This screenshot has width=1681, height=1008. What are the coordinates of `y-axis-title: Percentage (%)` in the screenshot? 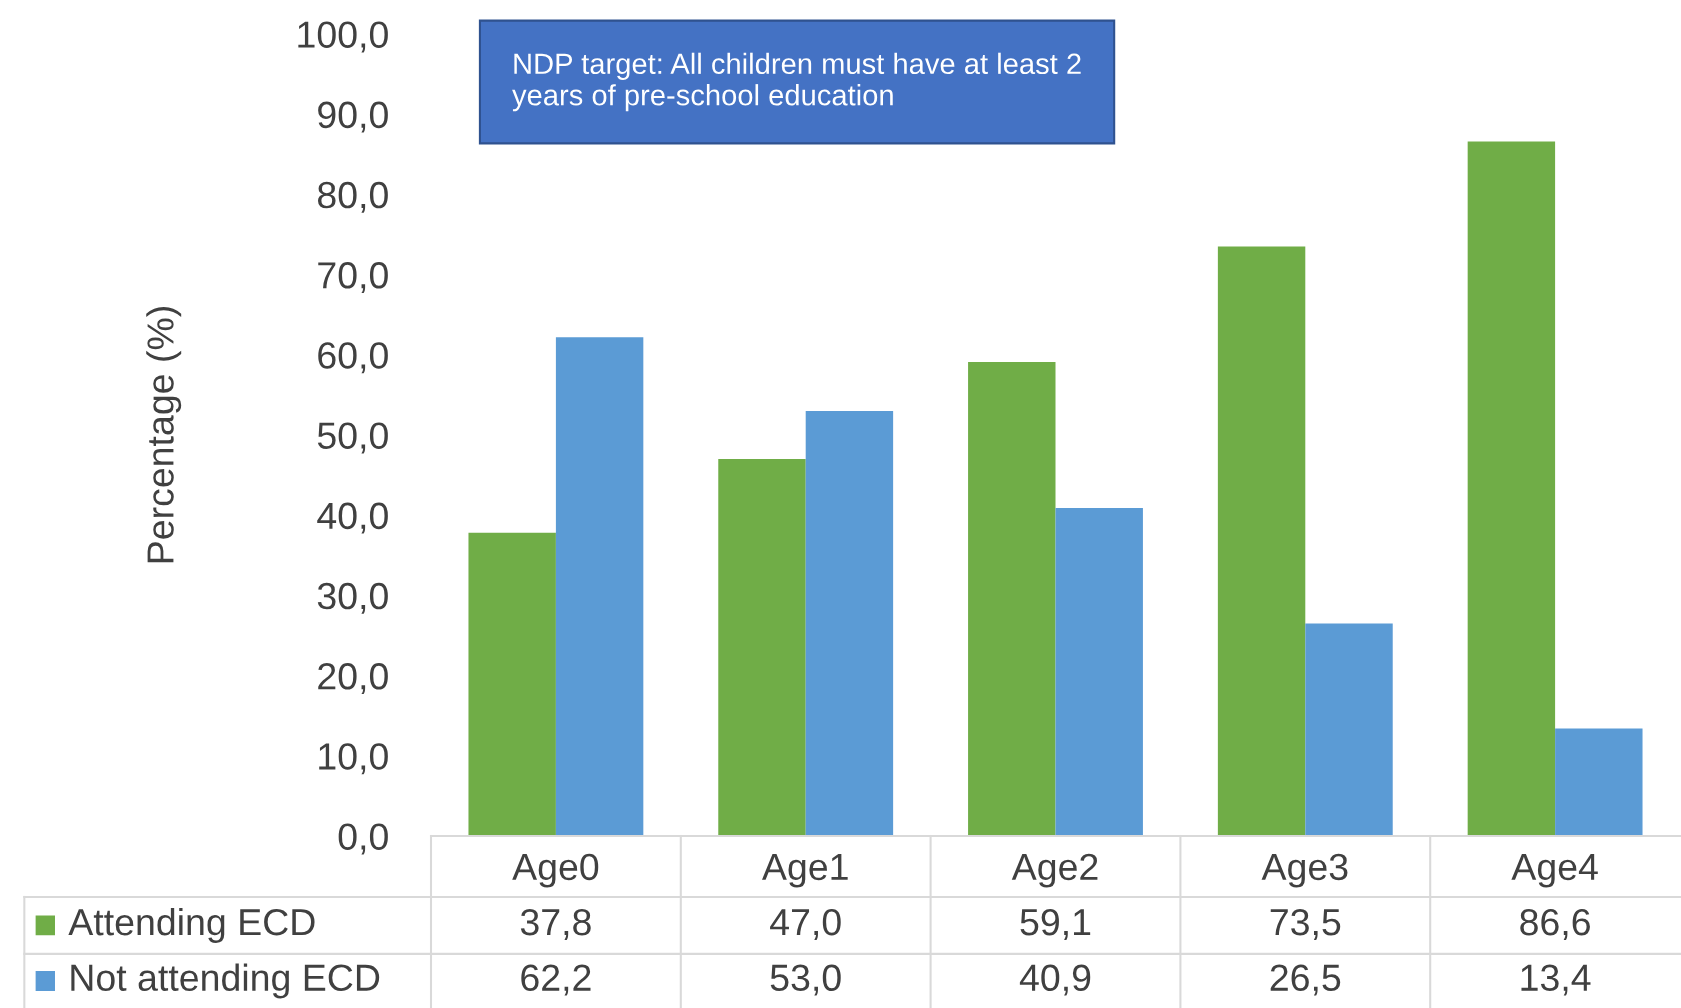 It's located at (164, 435).